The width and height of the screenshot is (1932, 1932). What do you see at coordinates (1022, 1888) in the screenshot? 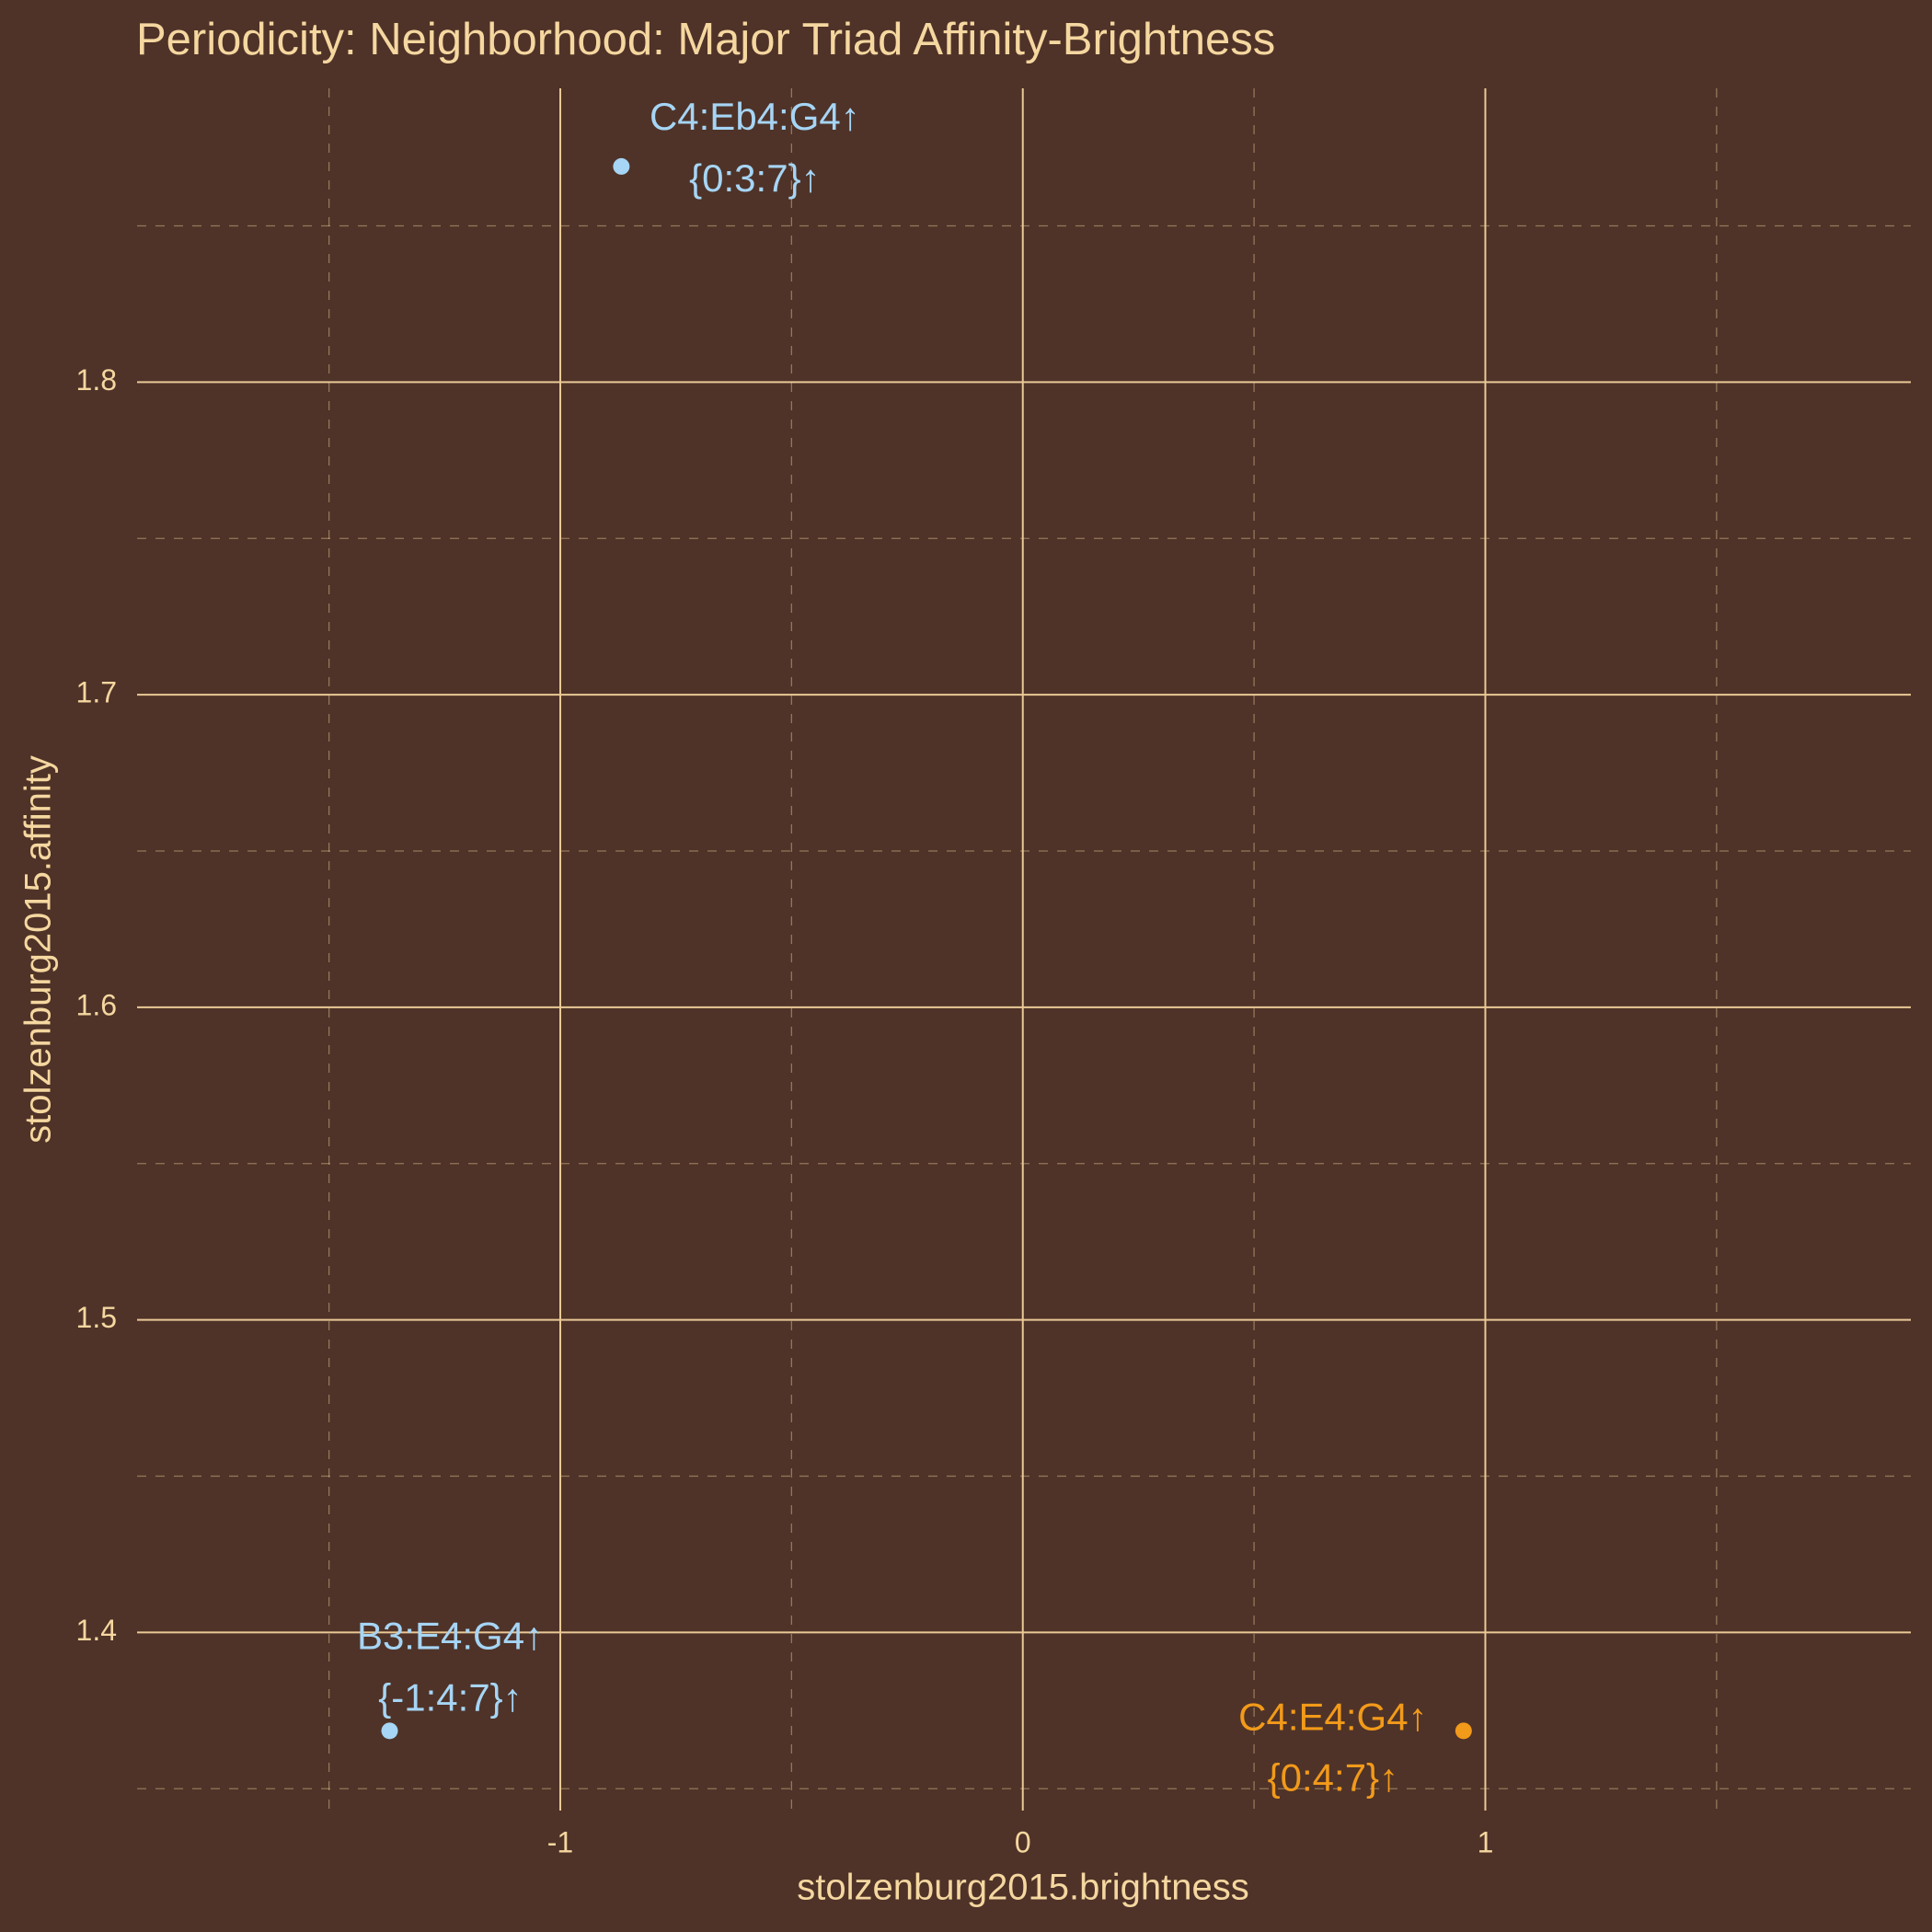
I see `x-axis-title: stolzenburg2015.brightness` at bounding box center [1022, 1888].